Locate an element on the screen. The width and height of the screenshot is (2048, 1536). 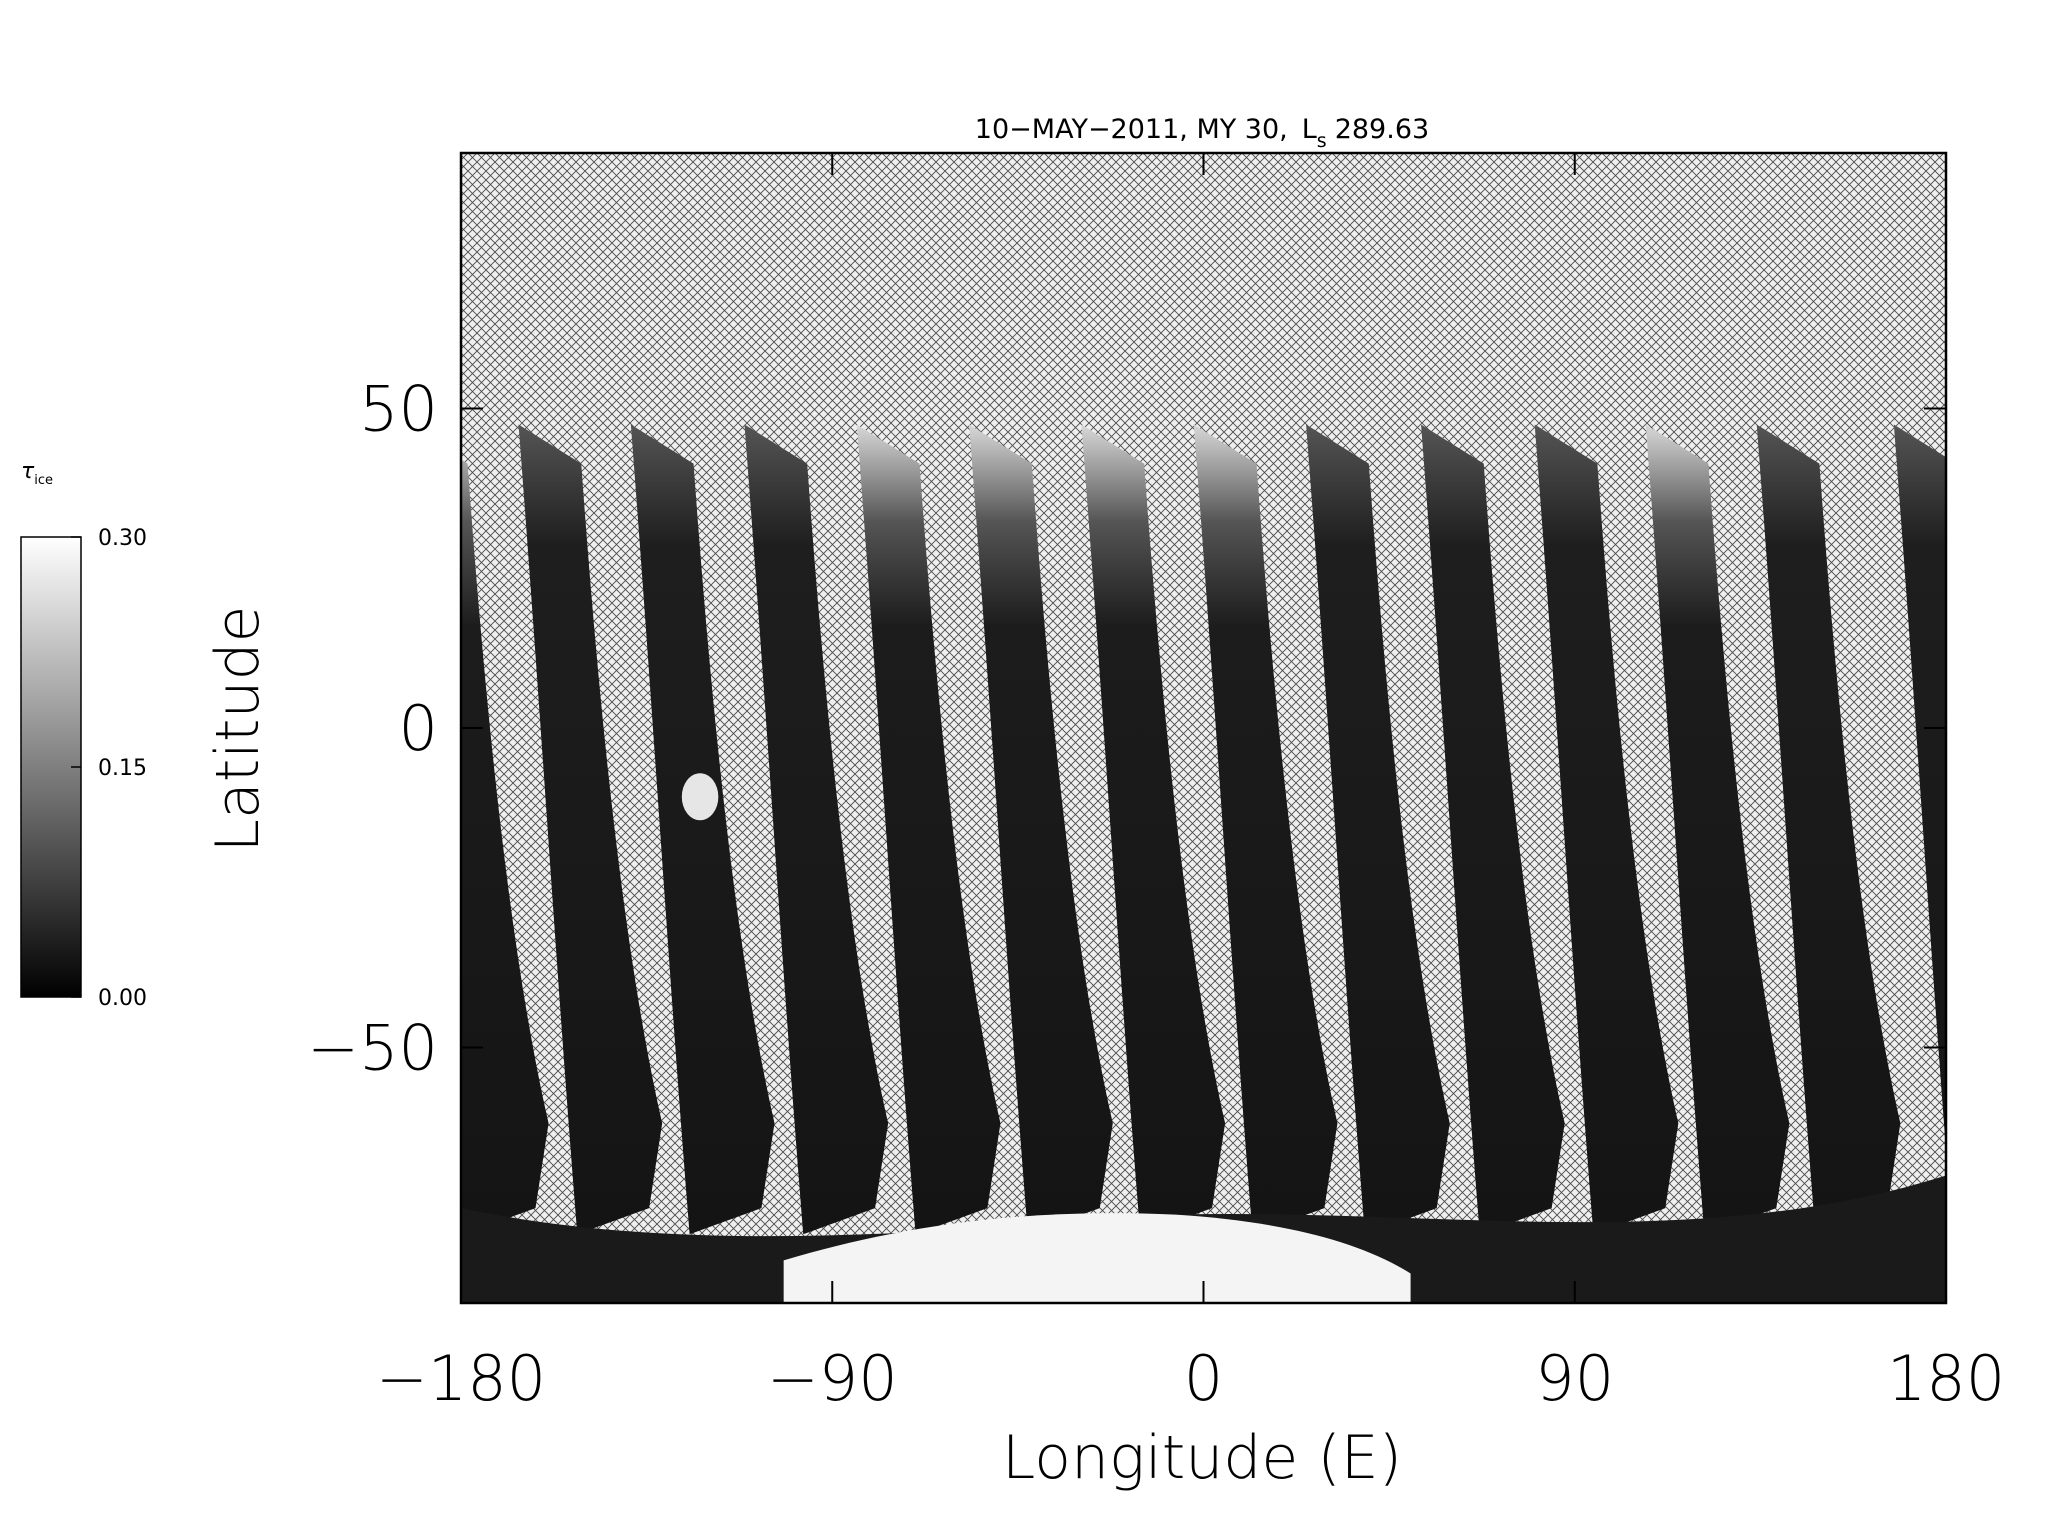
x-tick-label: 180 is located at coordinates (1946, 1378).